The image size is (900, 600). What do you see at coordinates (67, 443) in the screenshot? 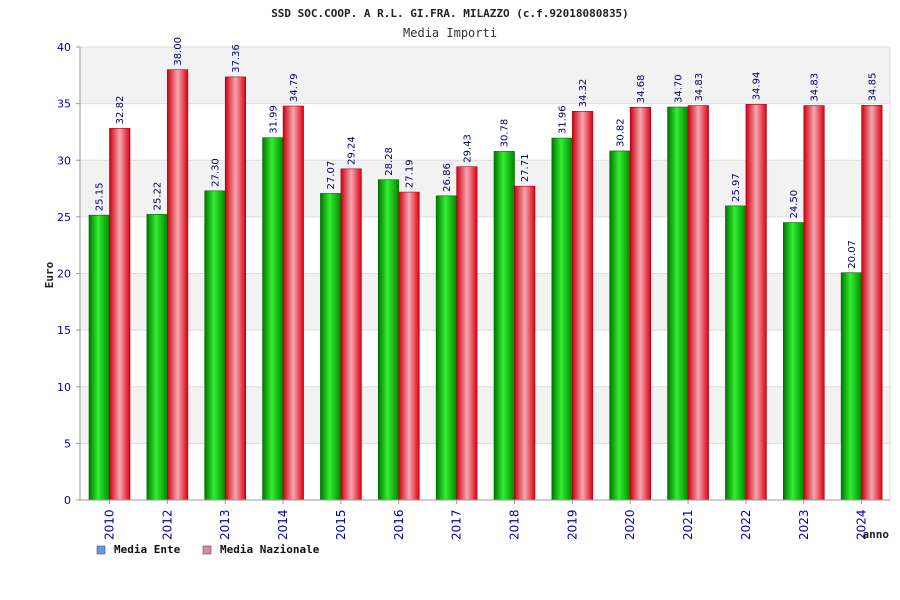
I see `y-tick-label: 5` at bounding box center [67, 443].